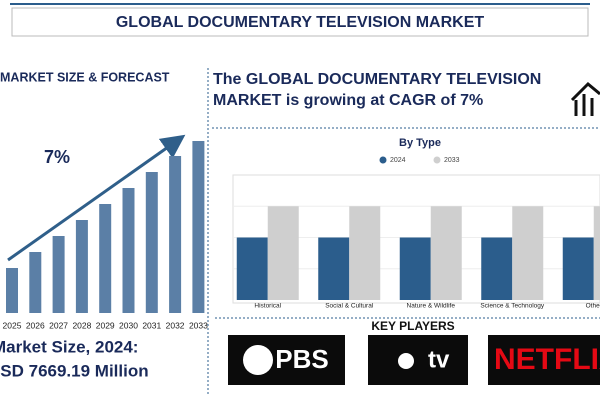 The height and width of the screenshot is (400, 600). What do you see at coordinates (175, 325) in the screenshot?
I see `x-tick-label: 2032` at bounding box center [175, 325].